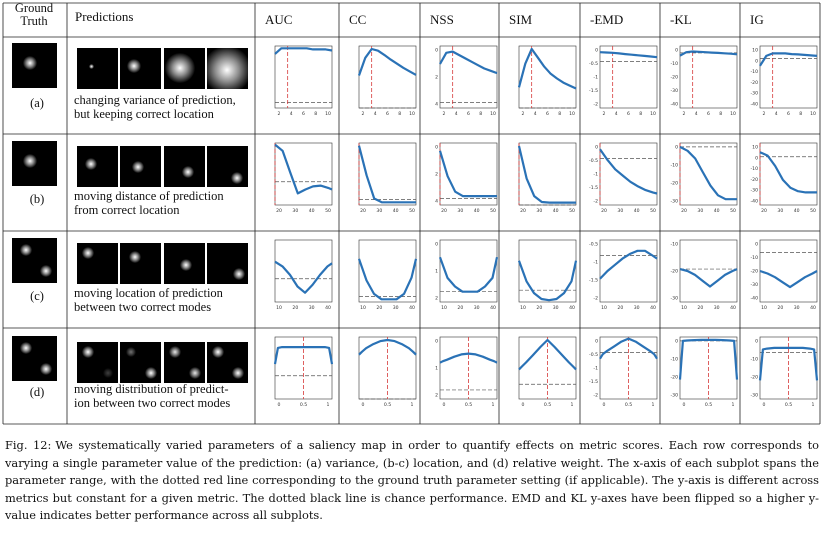 This screenshot has width=823, height=544. Describe the element at coordinates (151, 389) in the screenshot. I see `row-desc-line: moving distribution of predict-` at that location.